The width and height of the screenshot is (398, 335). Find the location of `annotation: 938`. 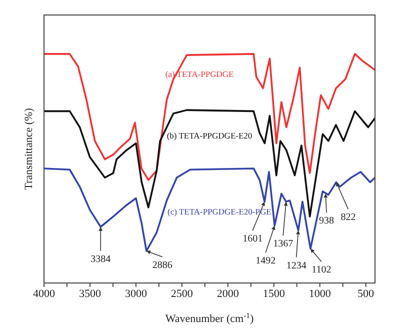

annotation: 938 is located at coordinates (326, 221).